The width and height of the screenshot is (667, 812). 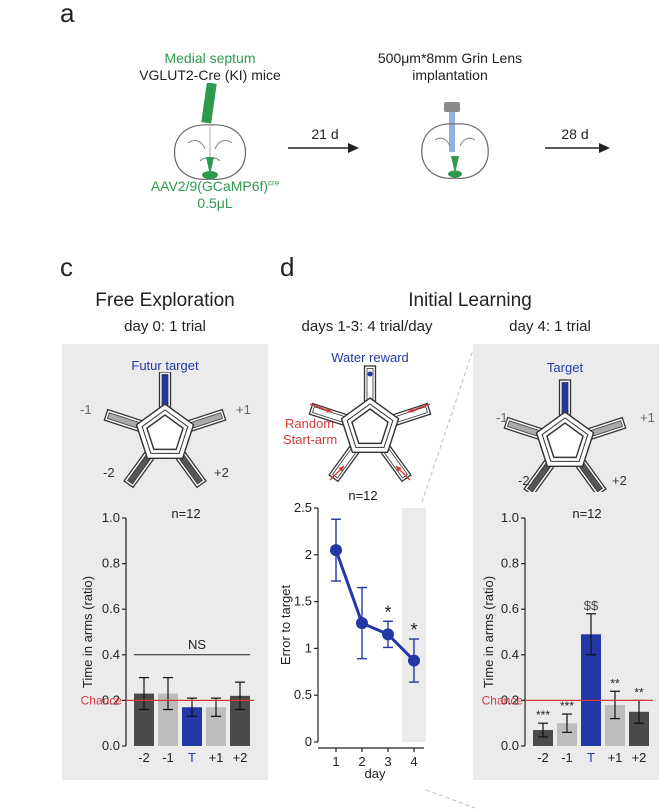 What do you see at coordinates (335, 761) in the screenshot?
I see `x-tick-label: 1` at bounding box center [335, 761].